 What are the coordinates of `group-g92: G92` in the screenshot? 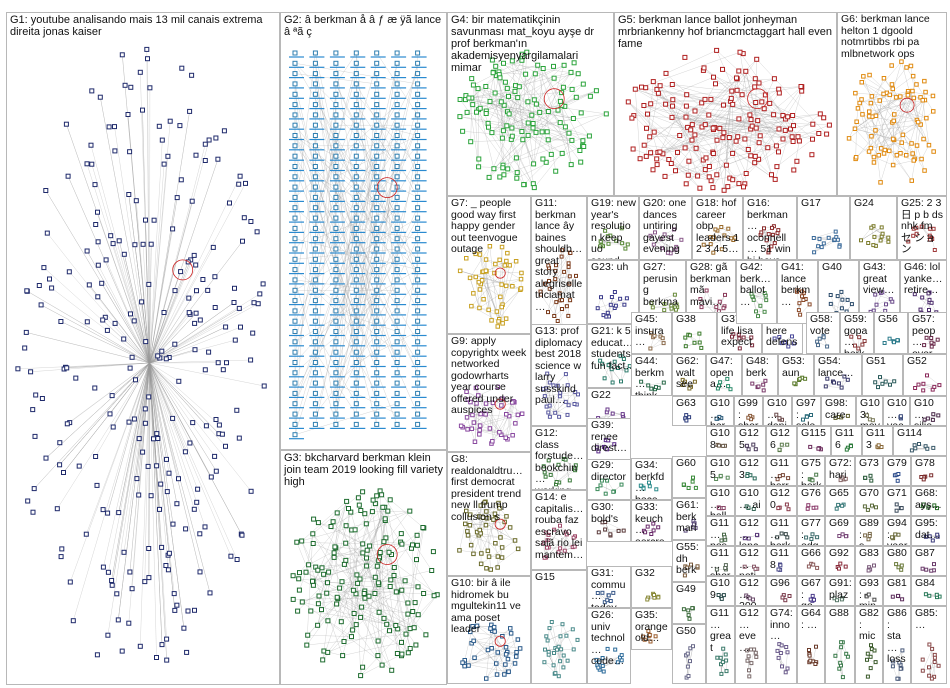 It's located at (840, 561).